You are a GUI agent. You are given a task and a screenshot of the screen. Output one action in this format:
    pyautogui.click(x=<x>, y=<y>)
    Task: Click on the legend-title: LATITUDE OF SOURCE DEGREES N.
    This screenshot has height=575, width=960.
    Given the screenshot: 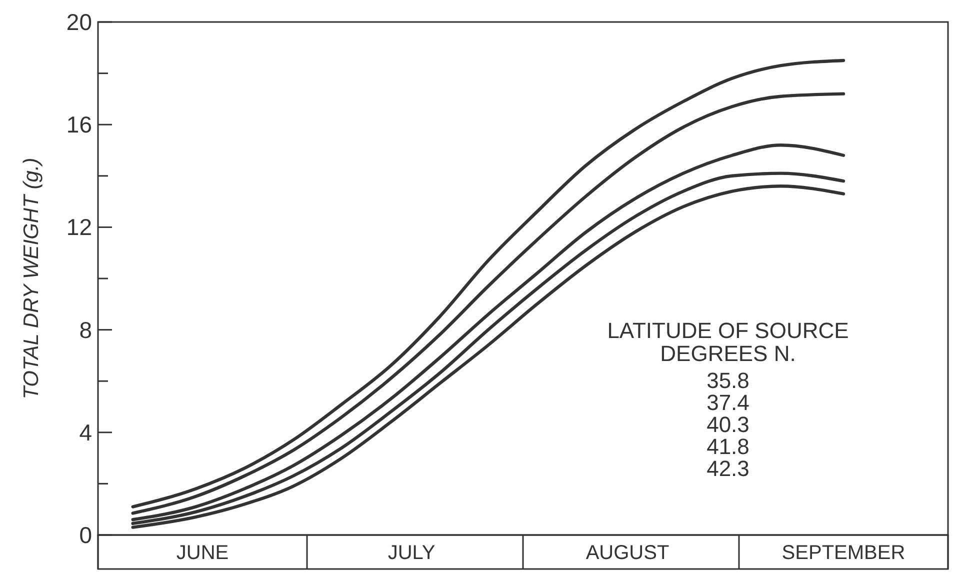 What is the action you would take?
    pyautogui.click(x=728, y=342)
    